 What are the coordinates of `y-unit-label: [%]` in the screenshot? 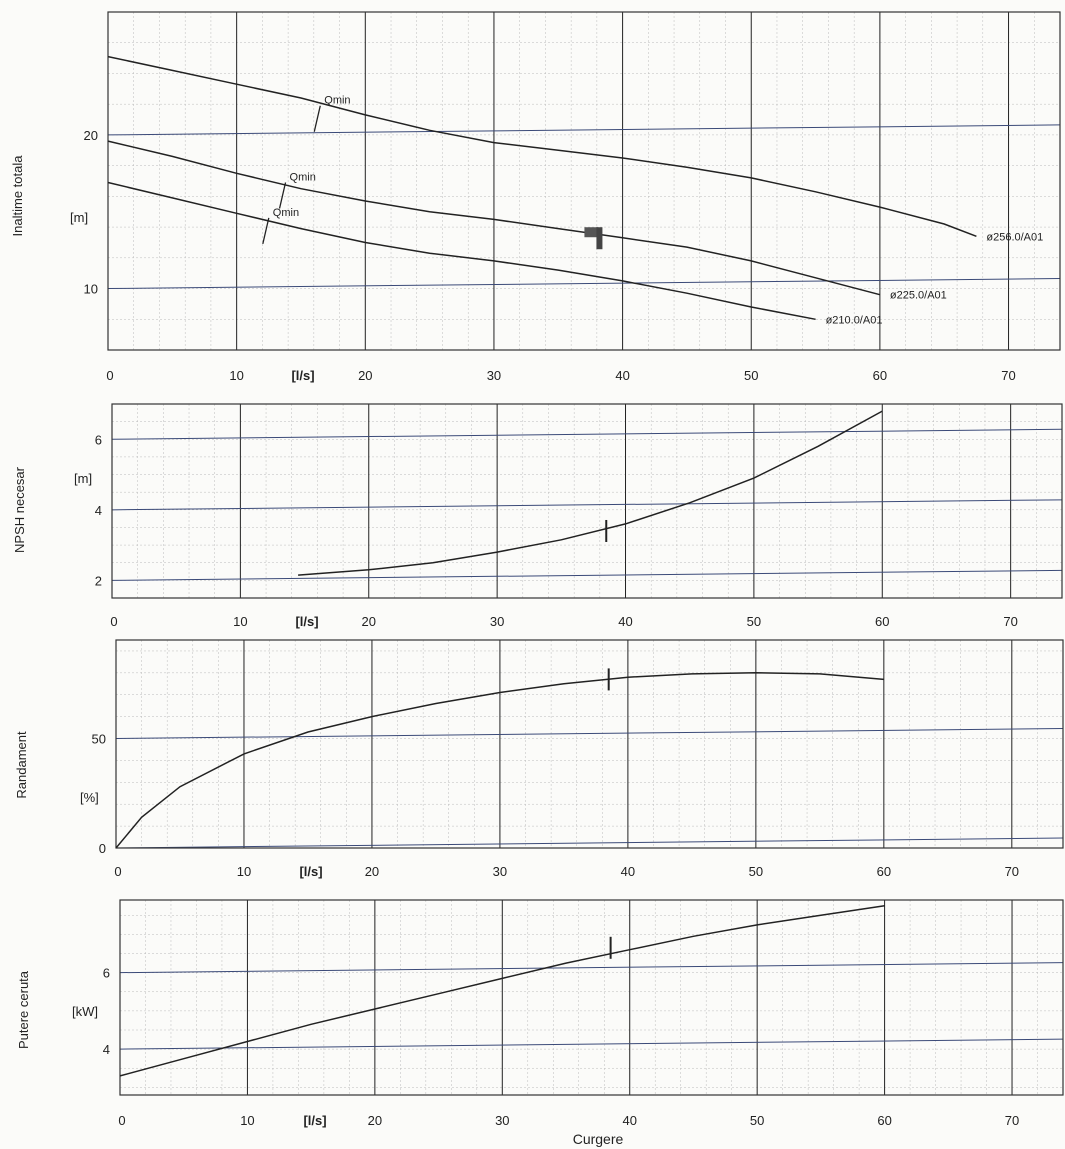 It's located at (89, 797).